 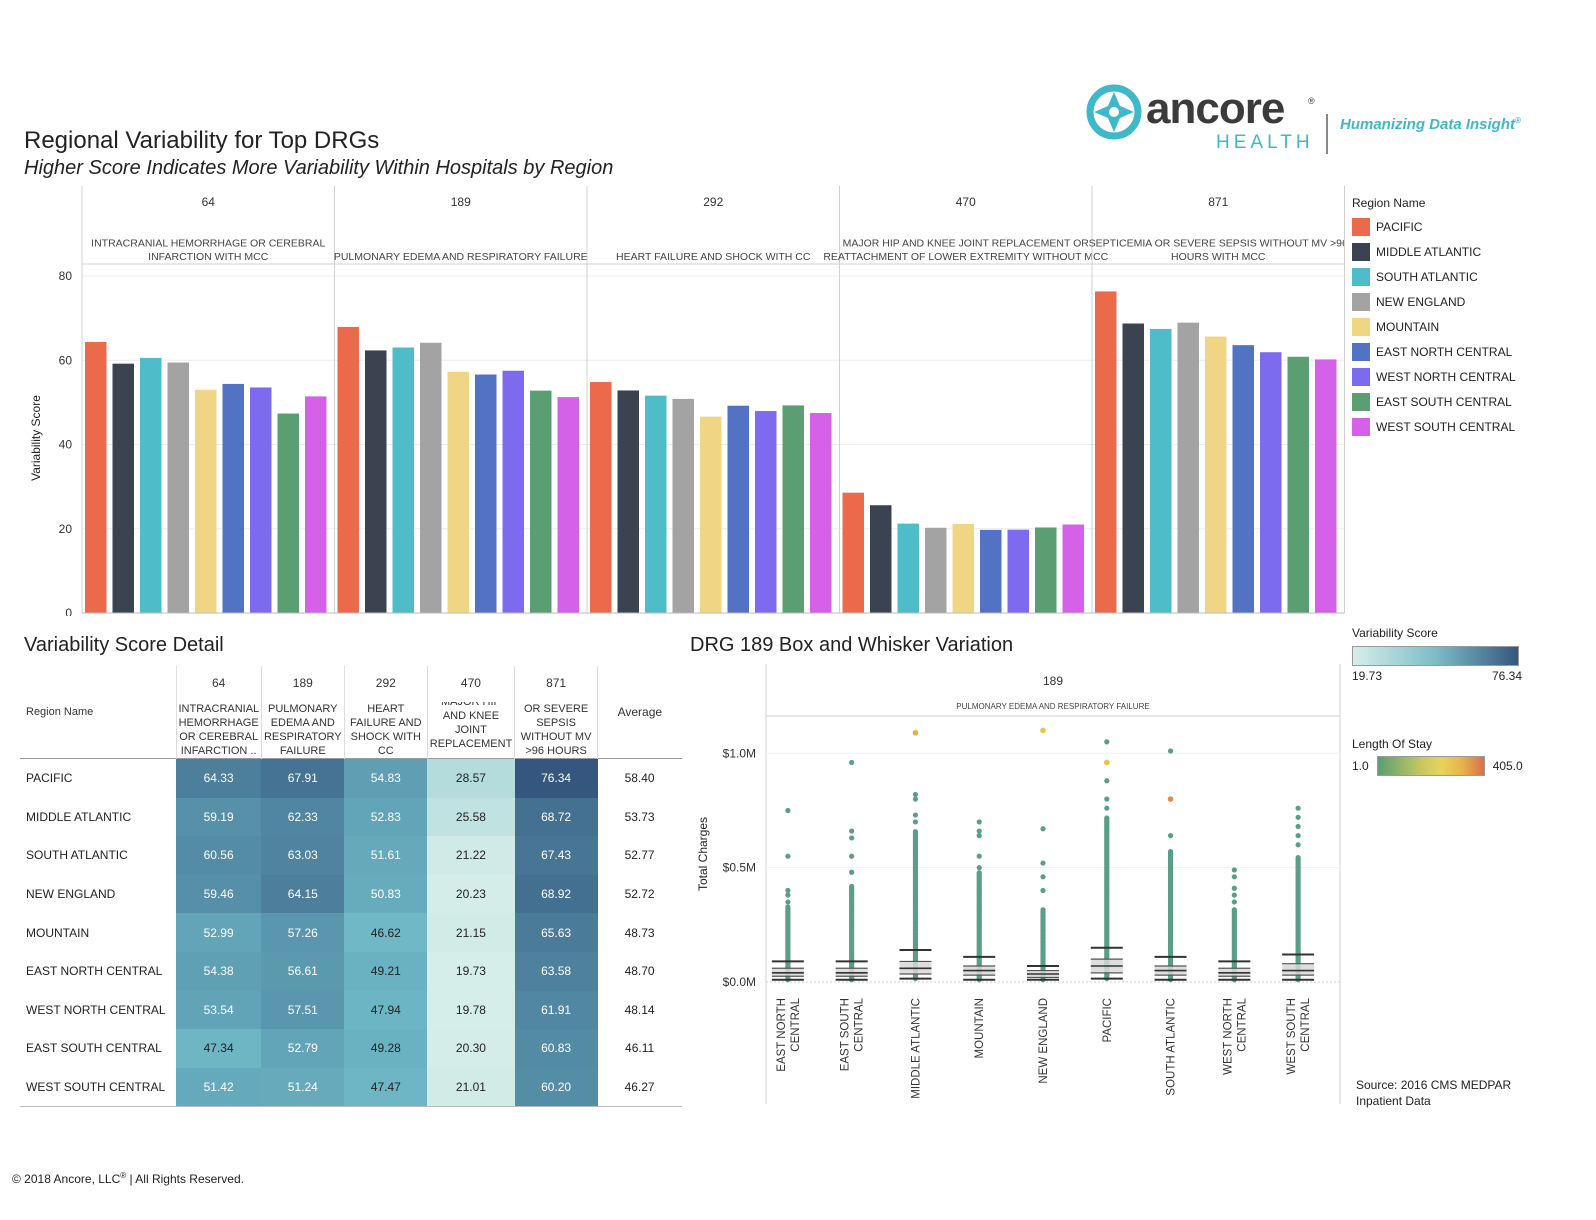 I want to click on bar-64-pacific, so click(x=96, y=477).